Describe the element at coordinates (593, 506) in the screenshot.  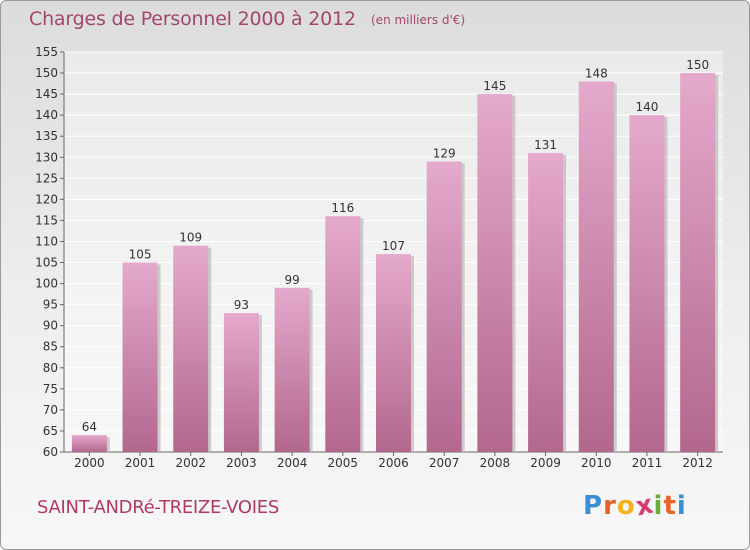
I see `logo-letter: P` at that location.